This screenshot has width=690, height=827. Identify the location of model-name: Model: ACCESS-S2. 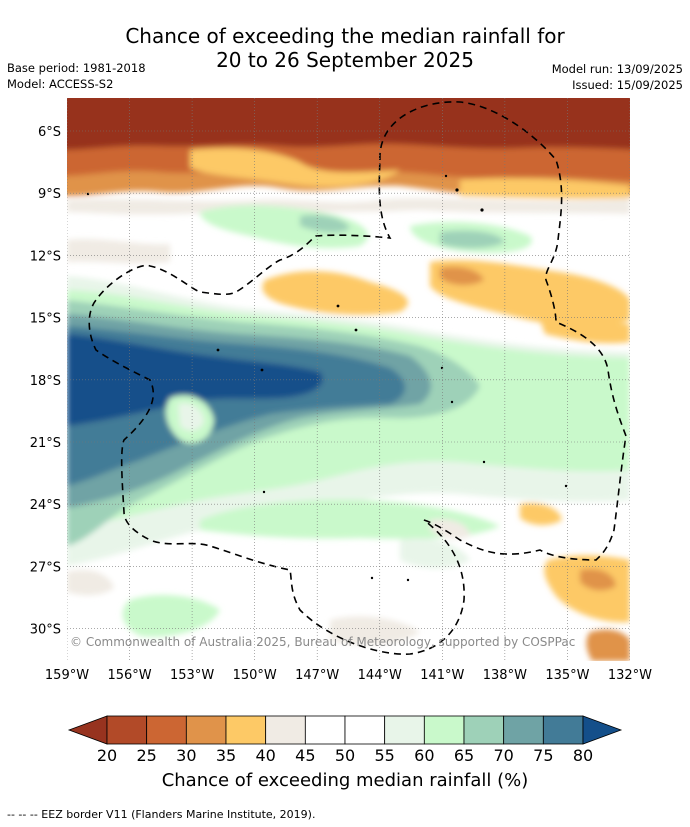
(60, 84).